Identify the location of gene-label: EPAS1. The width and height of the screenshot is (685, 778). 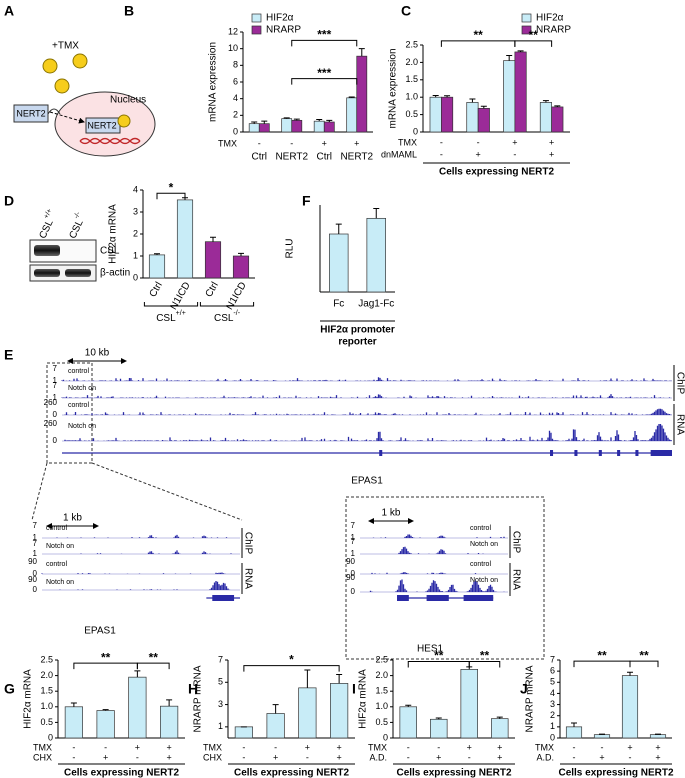
(367, 481).